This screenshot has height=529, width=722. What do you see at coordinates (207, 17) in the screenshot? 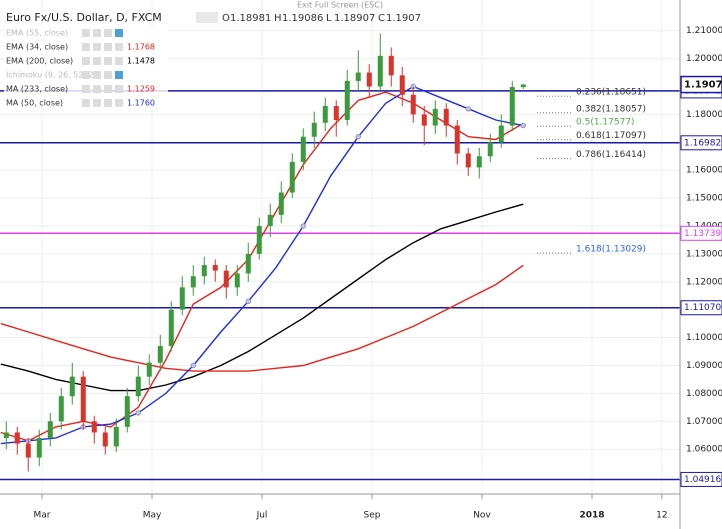
I see `header-icons` at bounding box center [207, 17].